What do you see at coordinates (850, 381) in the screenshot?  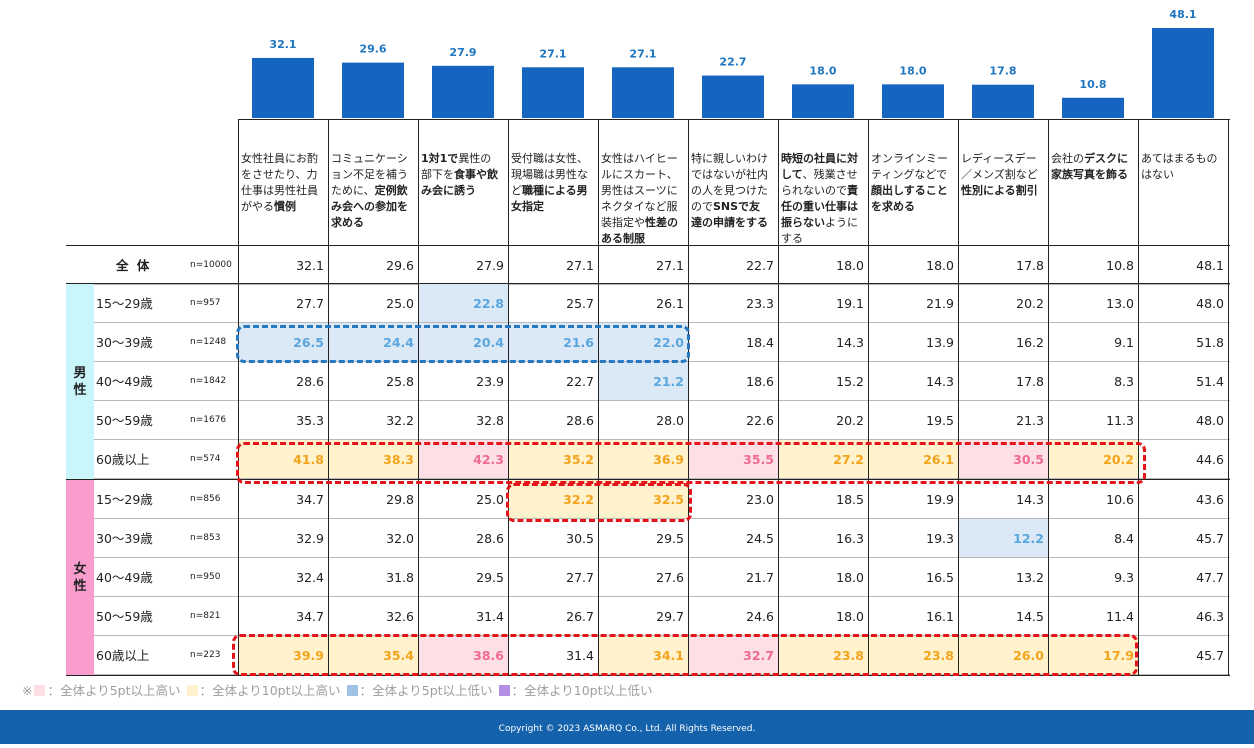 I see `table-cell: 15.2` at bounding box center [850, 381].